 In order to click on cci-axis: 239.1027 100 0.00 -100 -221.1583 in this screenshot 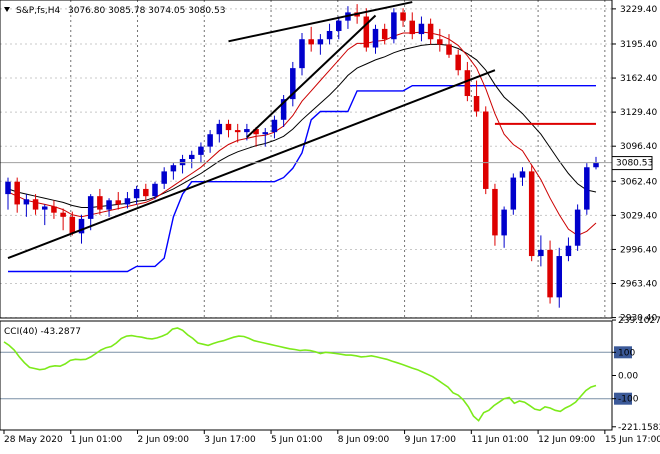, I will do `click(636, 374)`.